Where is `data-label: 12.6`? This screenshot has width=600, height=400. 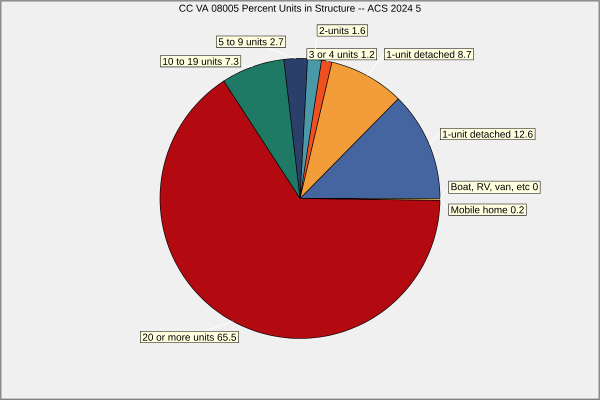
data-label: 12.6 is located at coordinates (523, 134).